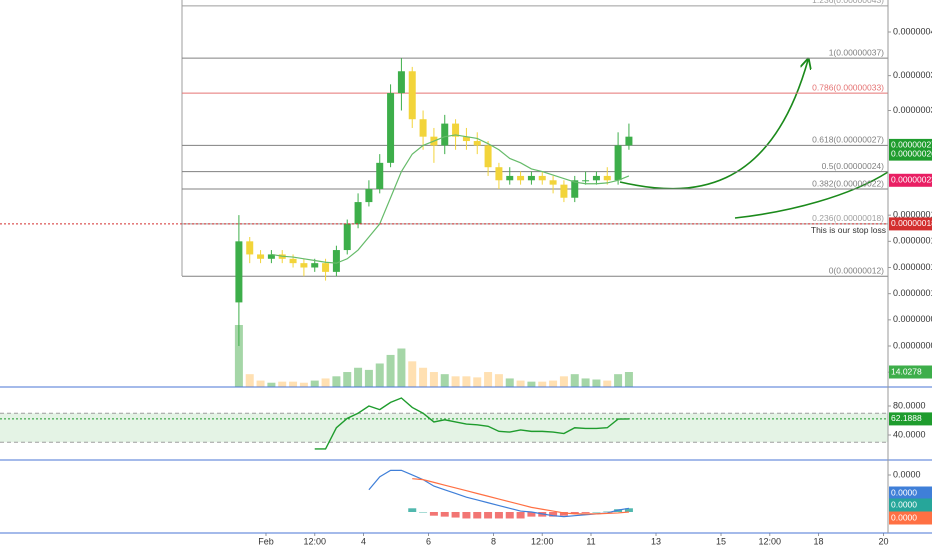  Describe the element at coordinates (428, 541) in the screenshot. I see `x-tick-label: 6` at that location.